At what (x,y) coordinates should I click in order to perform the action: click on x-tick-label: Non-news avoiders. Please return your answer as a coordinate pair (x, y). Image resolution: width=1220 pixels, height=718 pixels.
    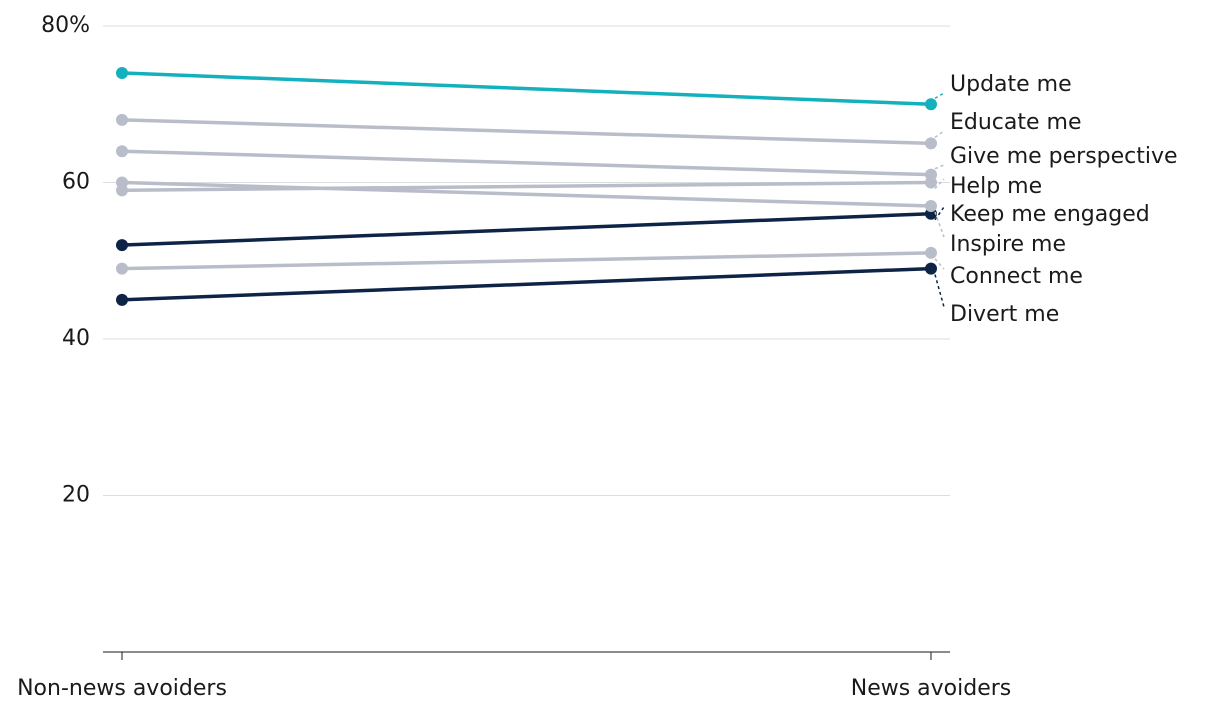
    Looking at the image, I should click on (122, 688).